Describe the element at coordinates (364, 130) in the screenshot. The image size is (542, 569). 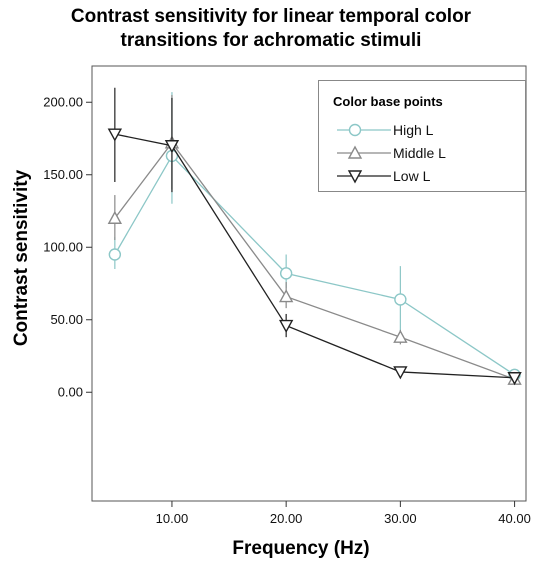
I see `legend-marker-circle` at that location.